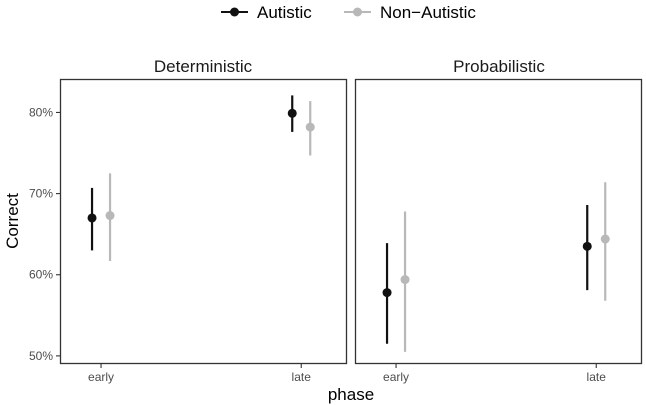 The image size is (646, 405). What do you see at coordinates (351, 394) in the screenshot?
I see `x-axis-title: phase` at bounding box center [351, 394].